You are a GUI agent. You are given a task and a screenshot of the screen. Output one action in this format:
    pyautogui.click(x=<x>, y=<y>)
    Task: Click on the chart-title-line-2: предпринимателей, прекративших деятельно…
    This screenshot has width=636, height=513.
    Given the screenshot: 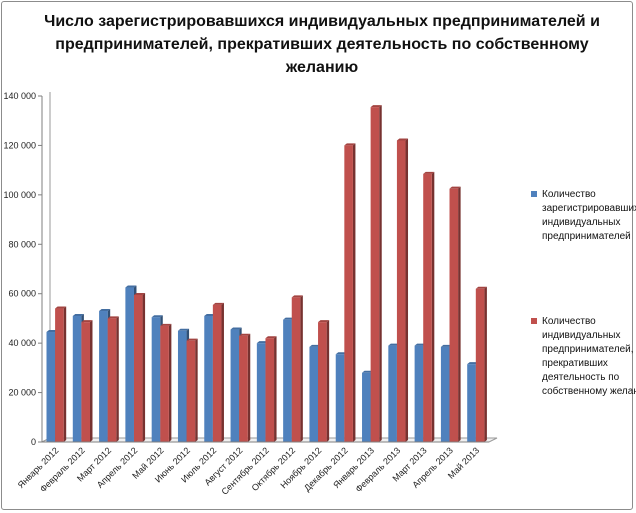 What is the action you would take?
    pyautogui.click(x=322, y=44)
    